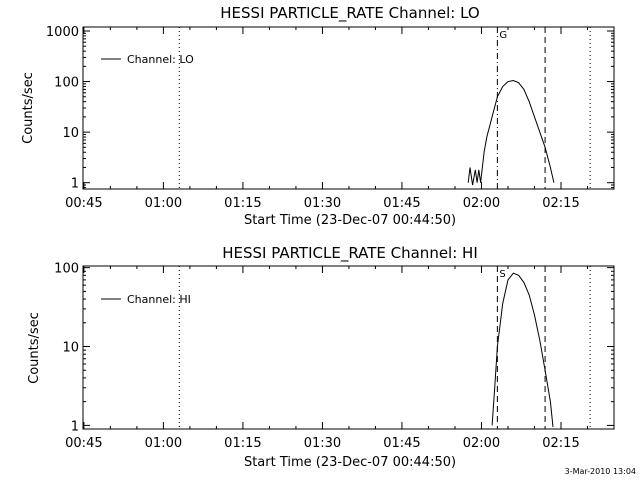  What do you see at coordinates (62, 32) in the screenshot?
I see `y-tick-label: 1000` at bounding box center [62, 32].